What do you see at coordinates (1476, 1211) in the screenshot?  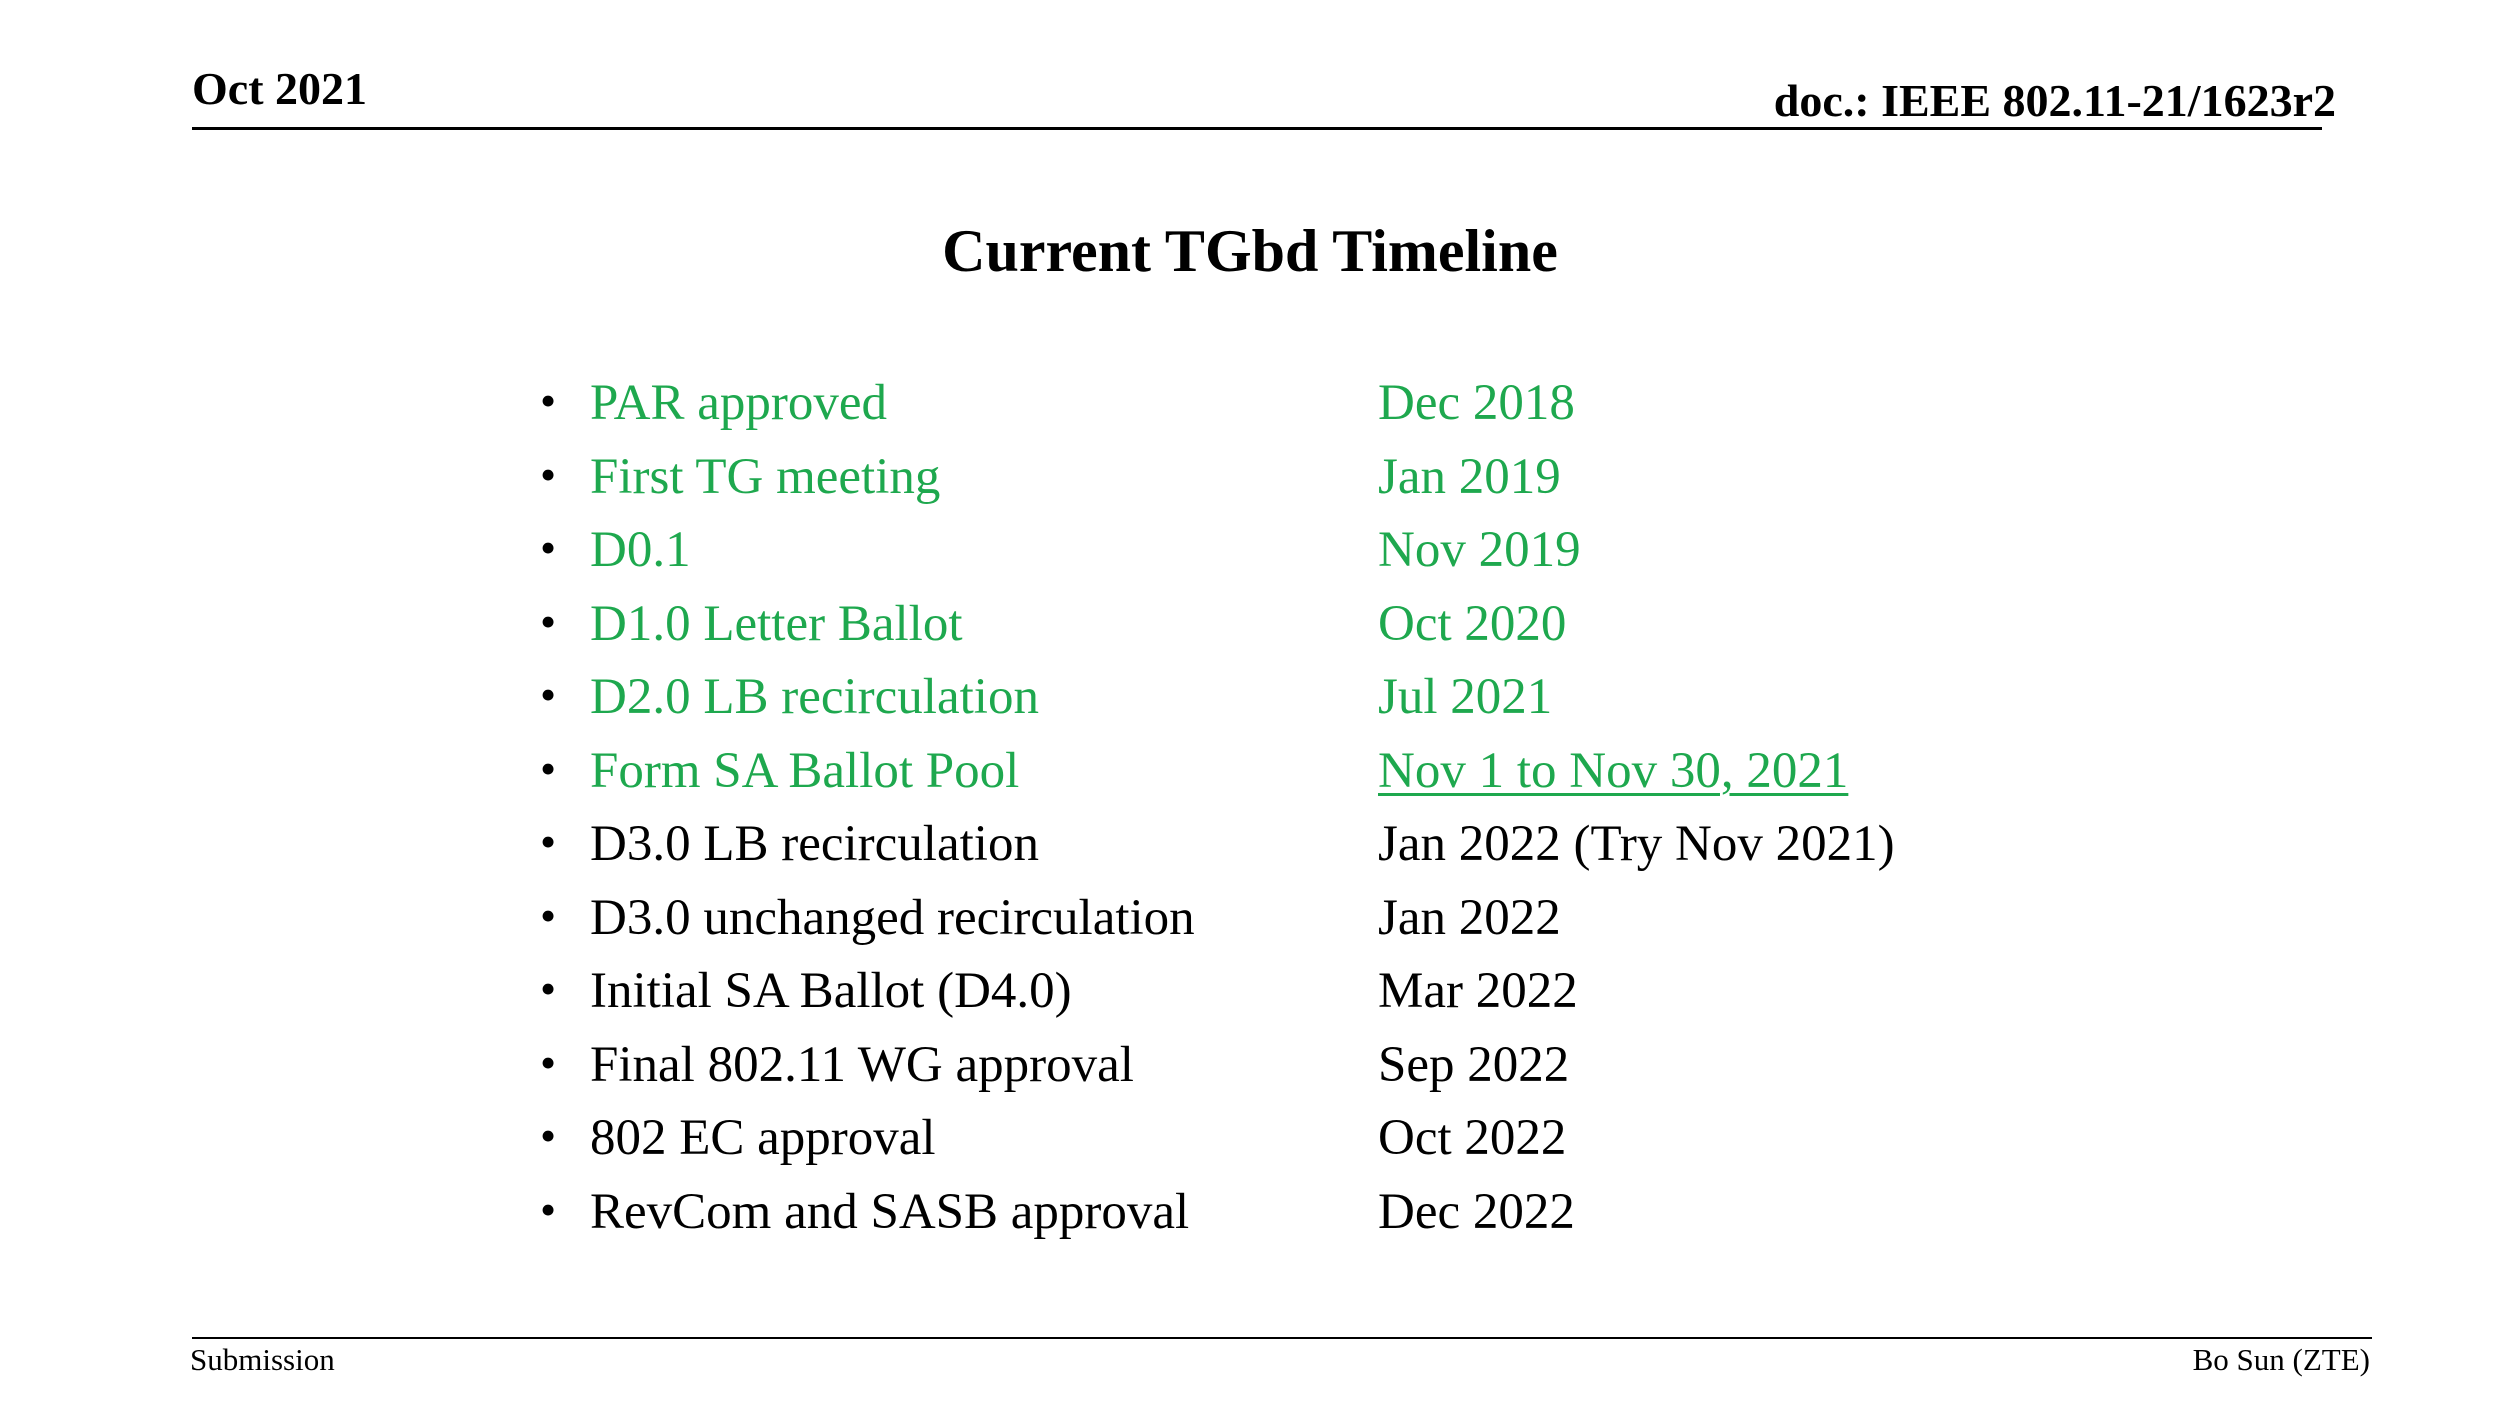 I see `milestone-date: Dec 2022` at bounding box center [1476, 1211].